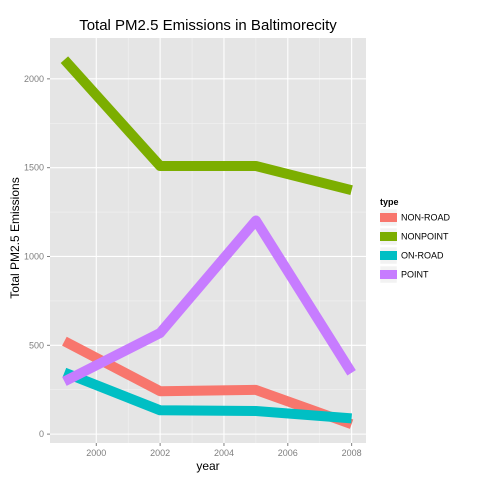 The height and width of the screenshot is (480, 480). Describe the element at coordinates (15, 237) in the screenshot. I see `y-axis-title: Total PM2.5 Emissions` at that location.